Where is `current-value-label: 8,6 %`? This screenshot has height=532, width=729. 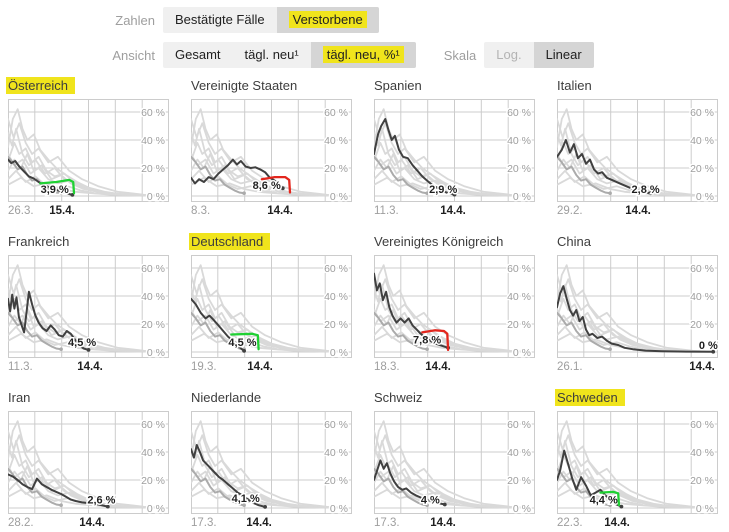 current-value-label: 8,6 % is located at coordinates (267, 186).